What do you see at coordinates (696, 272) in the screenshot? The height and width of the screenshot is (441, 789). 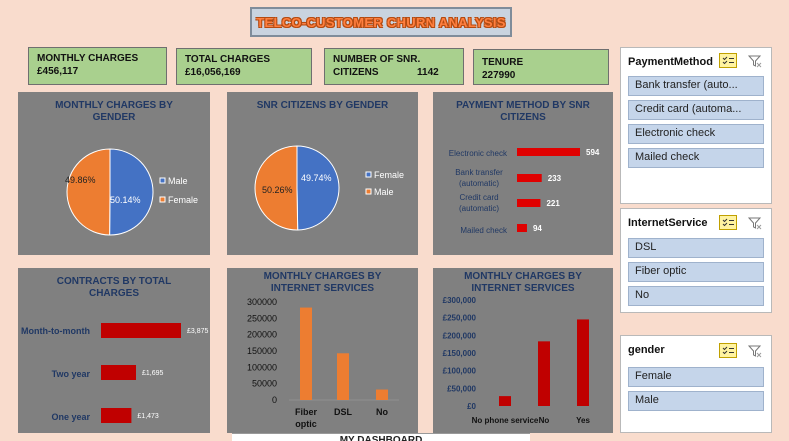 I see `slicer-item-fiber-optic: Fiber optic` at bounding box center [696, 272].